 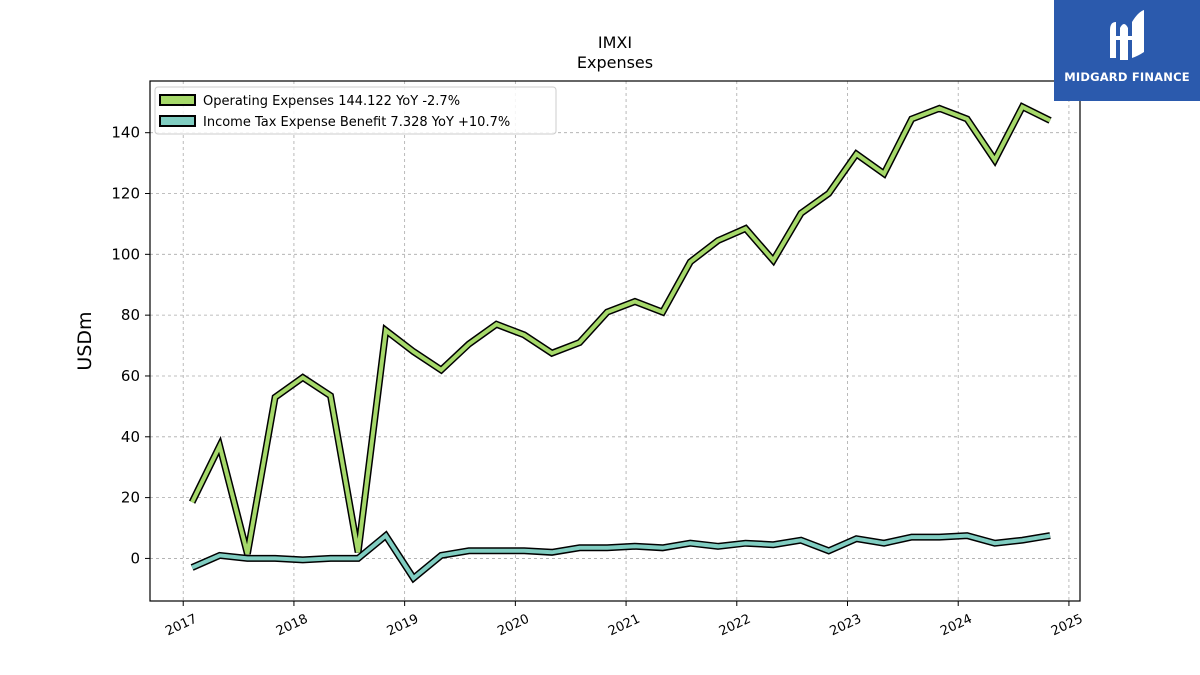 I want to click on legend-box, so click(x=355, y=110).